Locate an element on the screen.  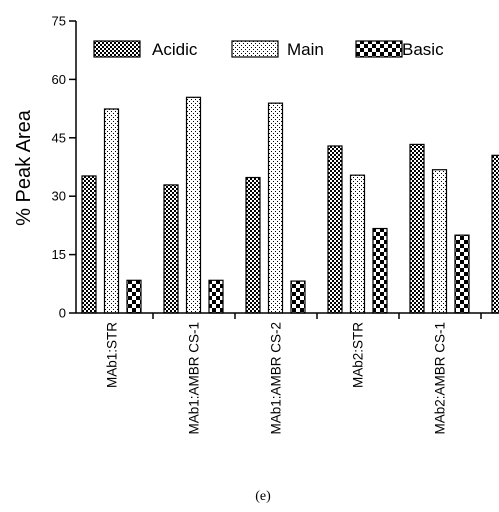
legend-swatch-acidic is located at coordinates (117, 49).